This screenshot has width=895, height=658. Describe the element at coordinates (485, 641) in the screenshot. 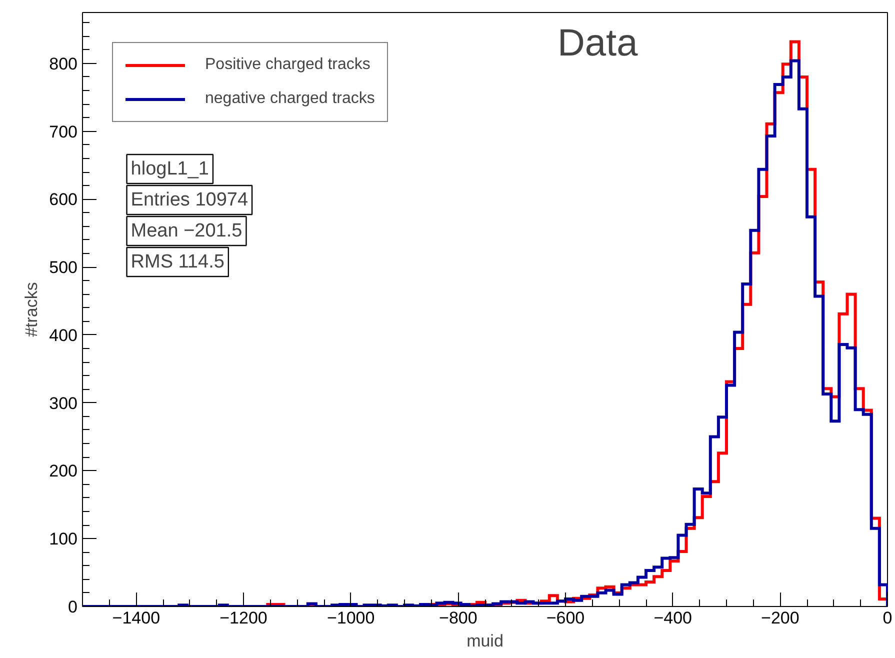

I see `x-axis-title: muid` at that location.